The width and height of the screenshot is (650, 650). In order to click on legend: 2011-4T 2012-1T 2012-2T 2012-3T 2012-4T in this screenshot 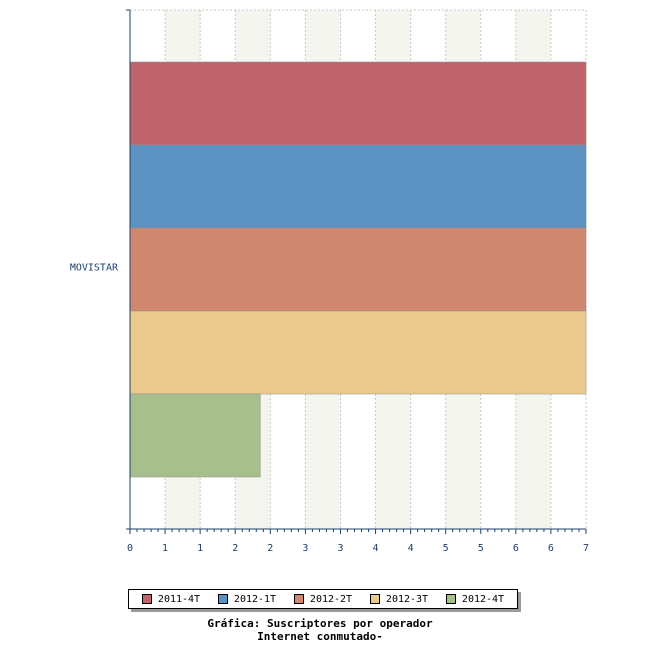, I will do `click(323, 599)`.